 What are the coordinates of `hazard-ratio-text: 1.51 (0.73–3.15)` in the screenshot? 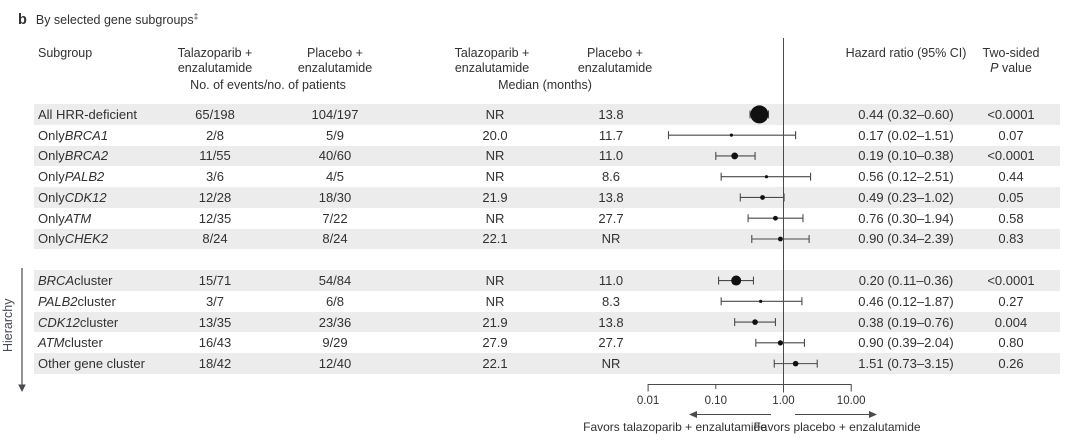 It's located at (906, 364).